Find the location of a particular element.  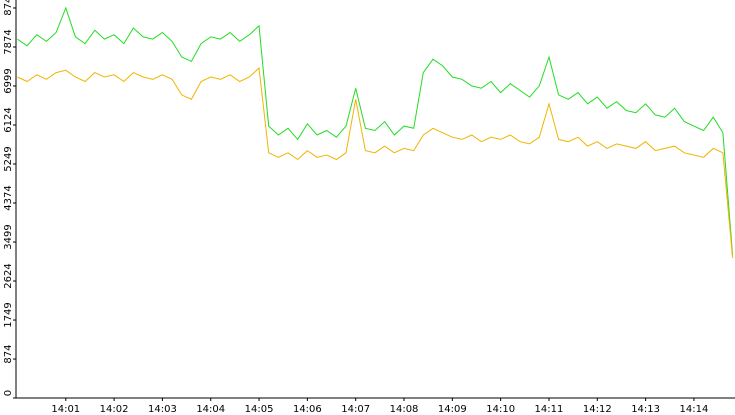

x-tick-label: 14:09 is located at coordinates (452, 409).